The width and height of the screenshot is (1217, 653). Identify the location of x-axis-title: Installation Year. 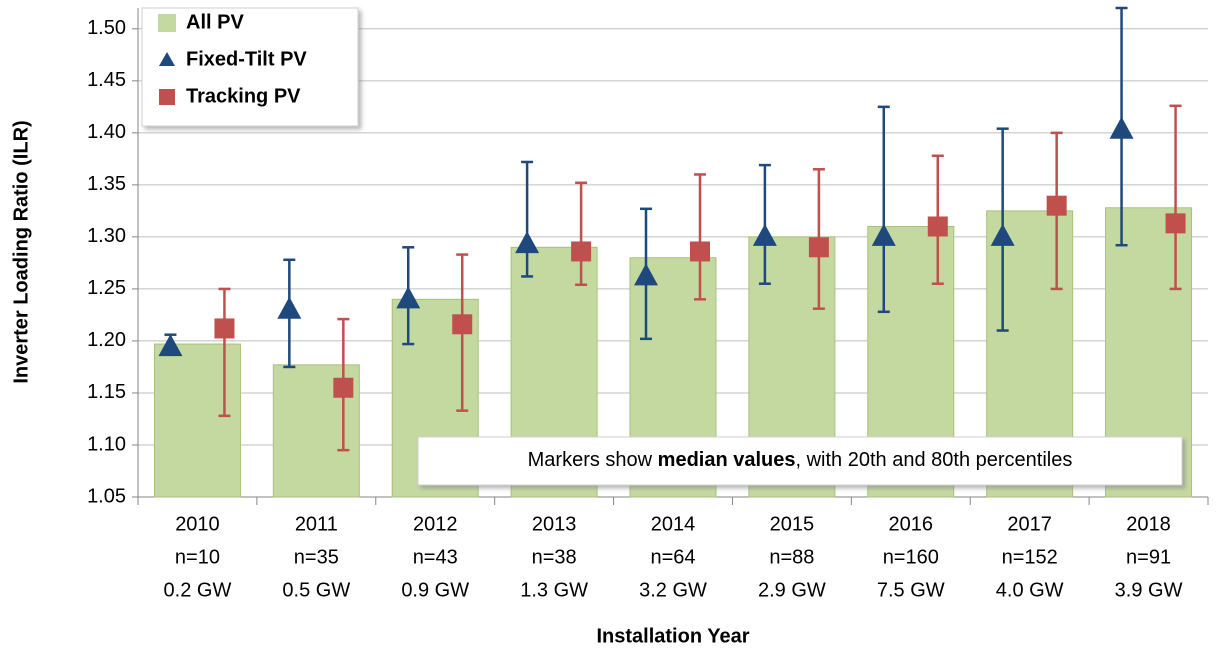
(672, 636).